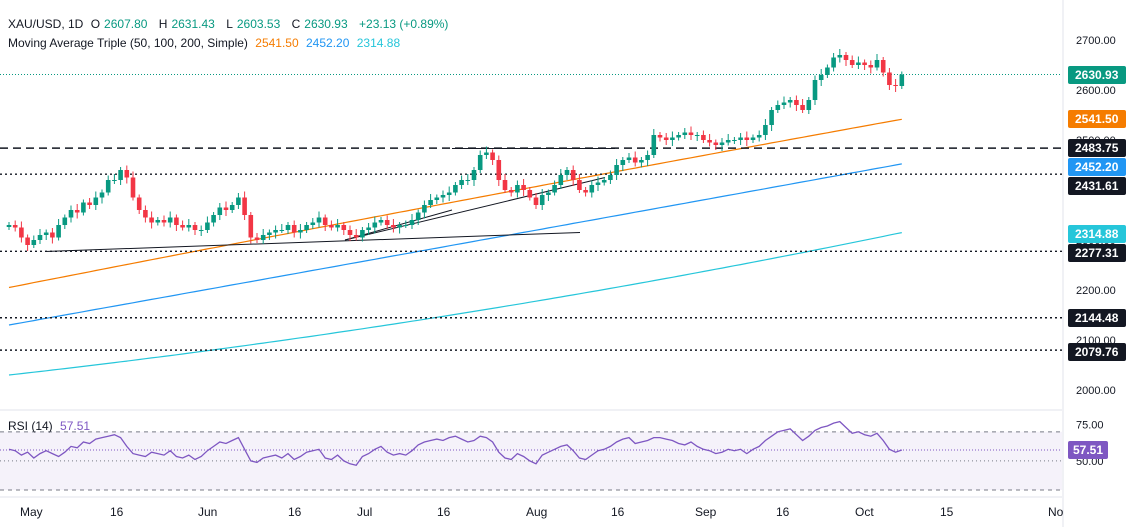 This screenshot has height=527, width=1129. What do you see at coordinates (296, 24) in the screenshot?
I see `close-label: C` at bounding box center [296, 24].